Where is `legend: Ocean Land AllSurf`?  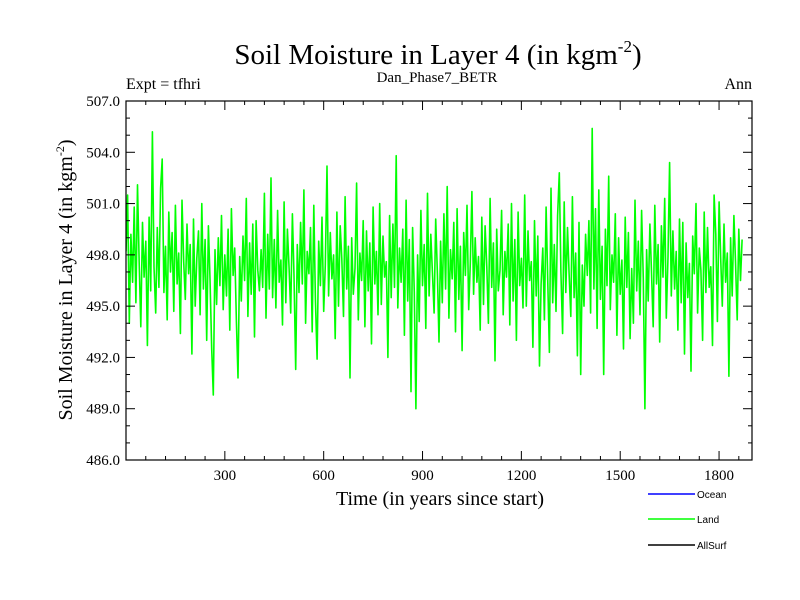 legend: Ocean Land AllSurf is located at coordinates (687, 521).